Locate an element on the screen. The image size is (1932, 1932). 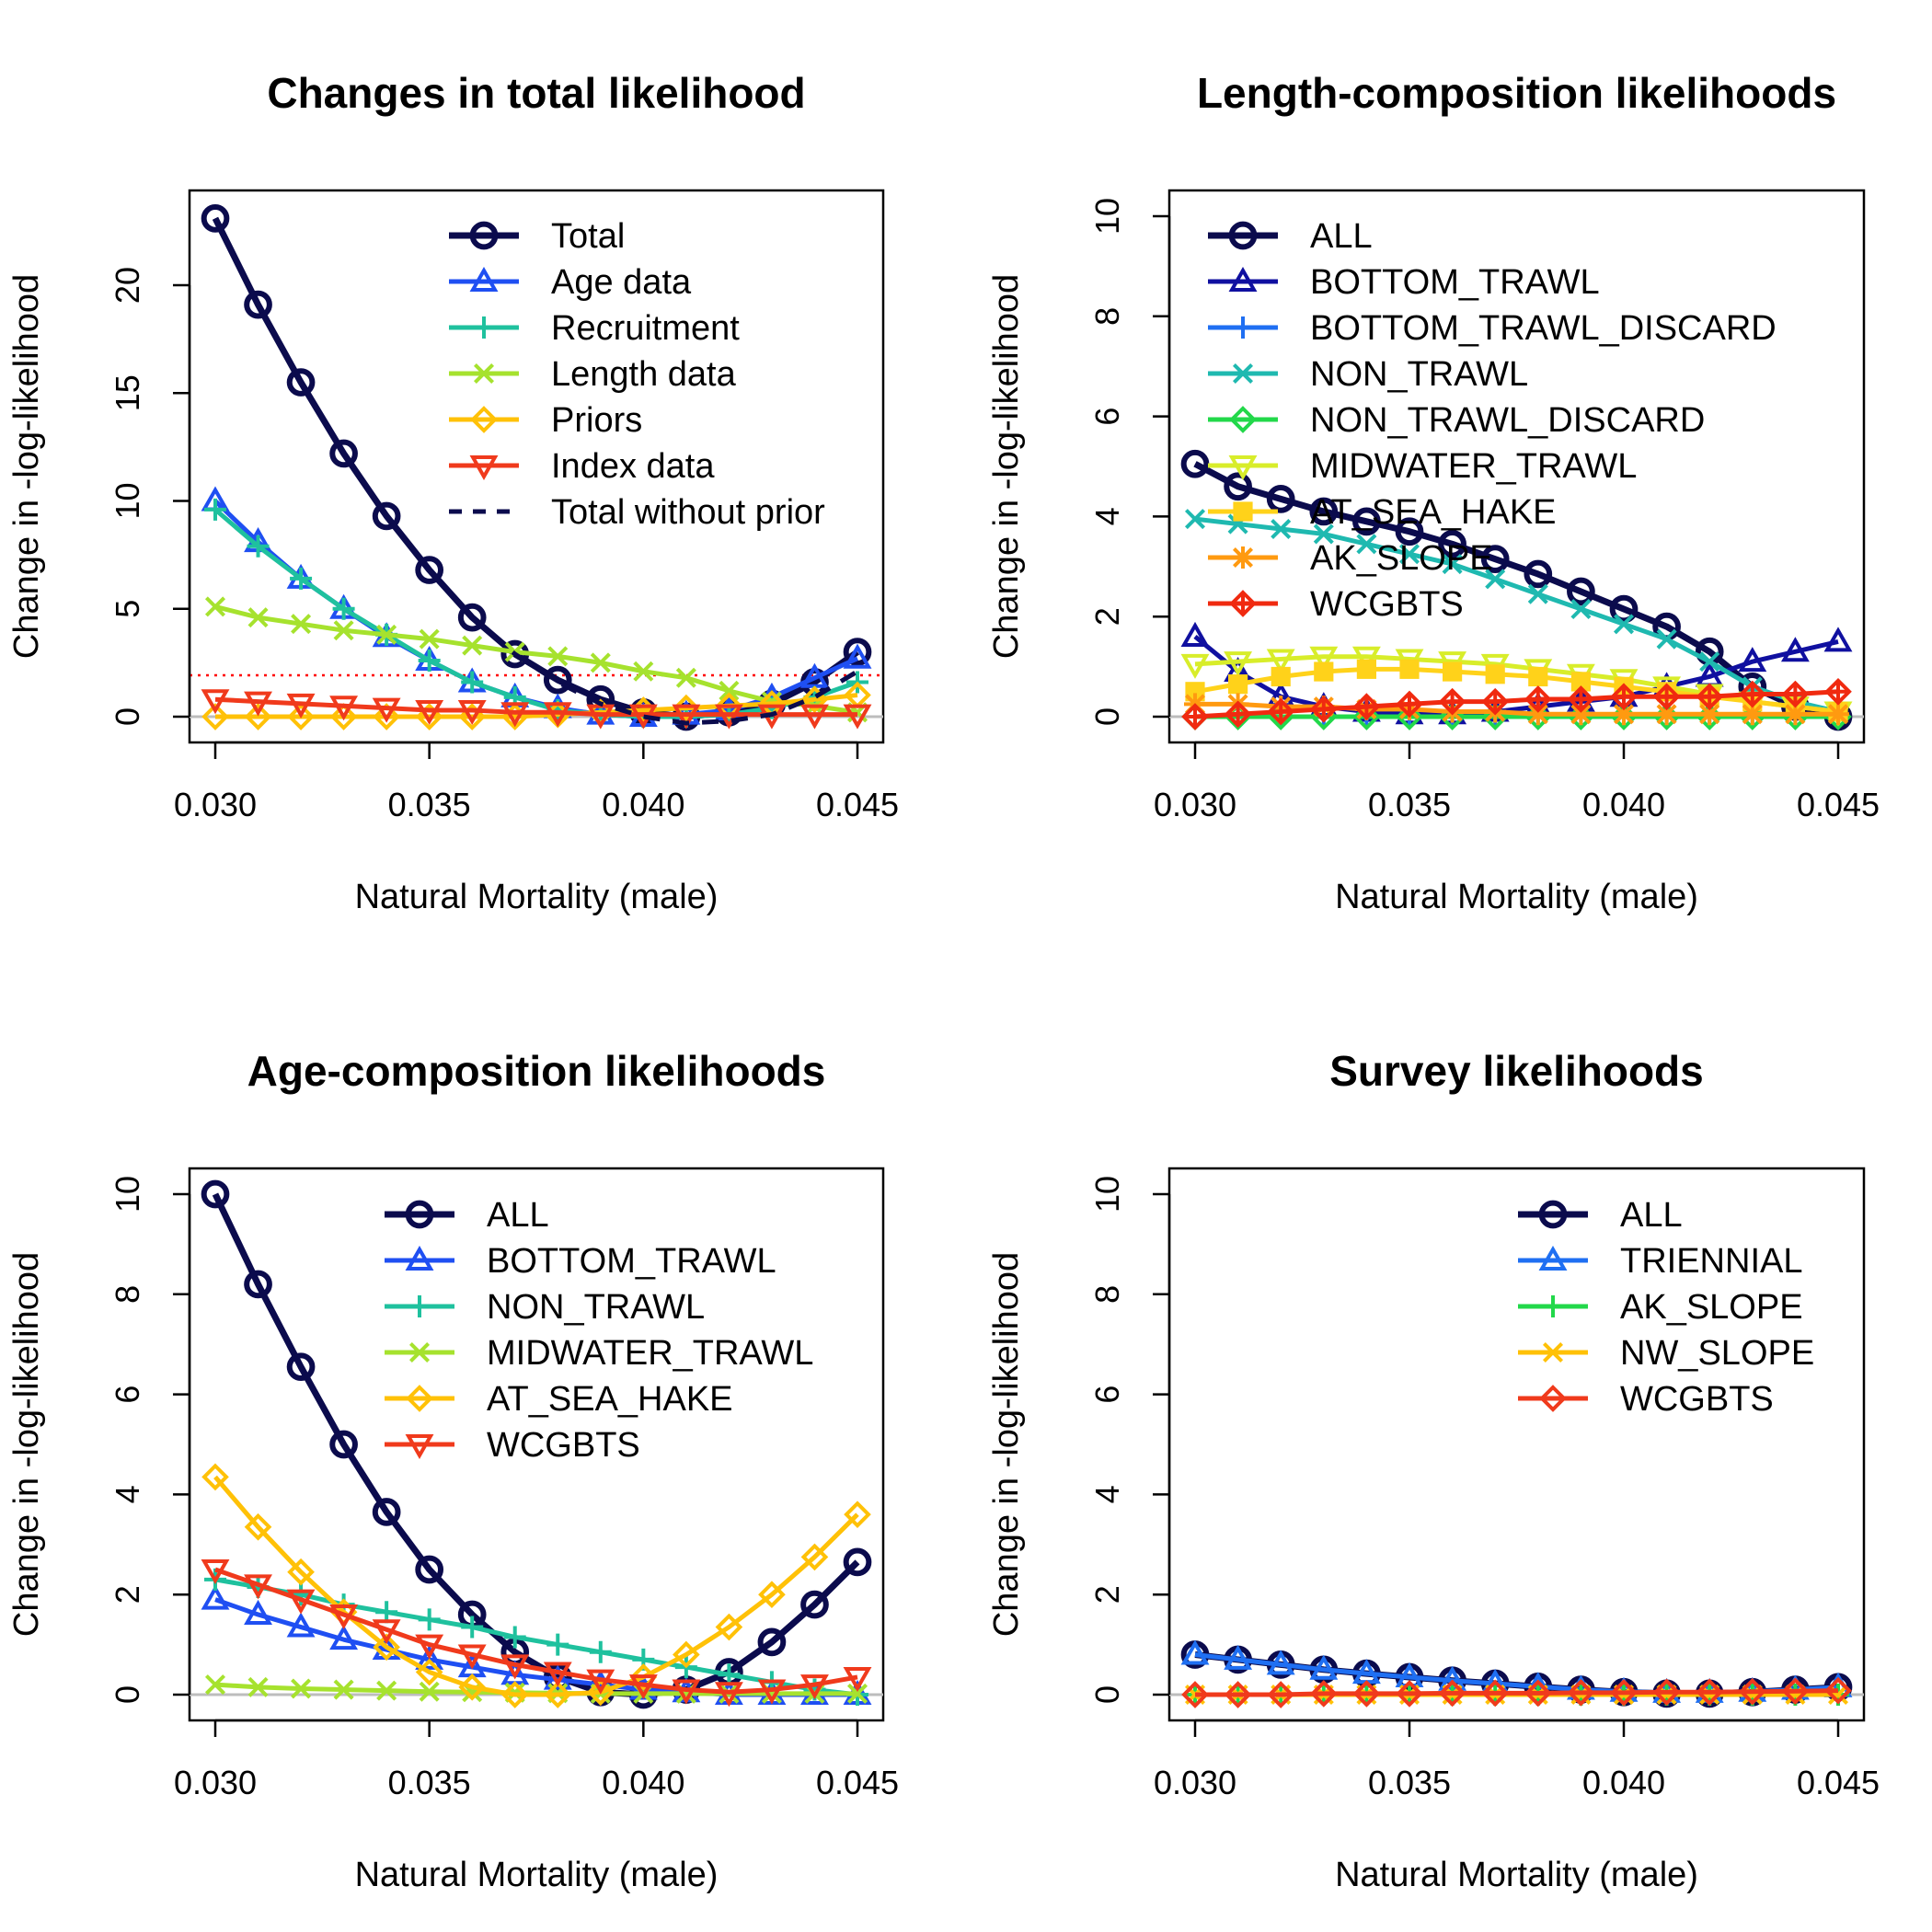
legend-item: NW_SLOPE is located at coordinates (1666, 1353).